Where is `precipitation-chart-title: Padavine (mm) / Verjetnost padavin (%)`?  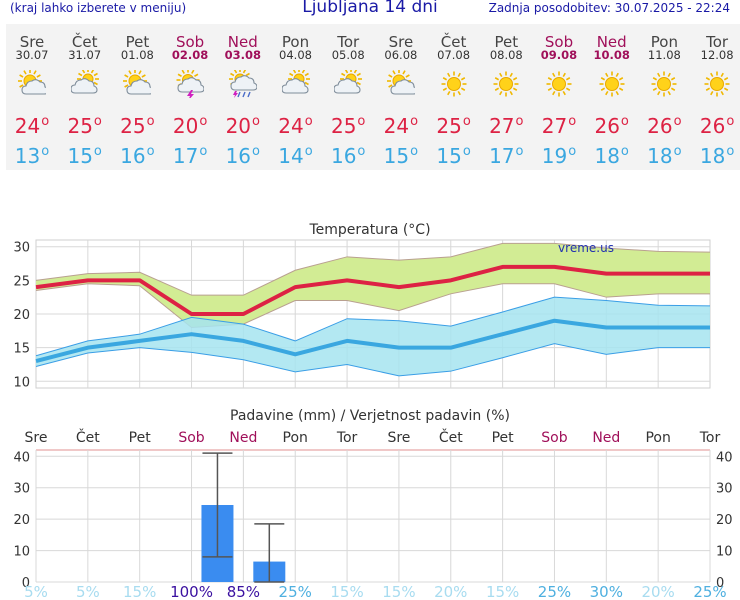
precipitation-chart-title: Padavine (mm) / Verjetnost padavin (%) is located at coordinates (370, 416).